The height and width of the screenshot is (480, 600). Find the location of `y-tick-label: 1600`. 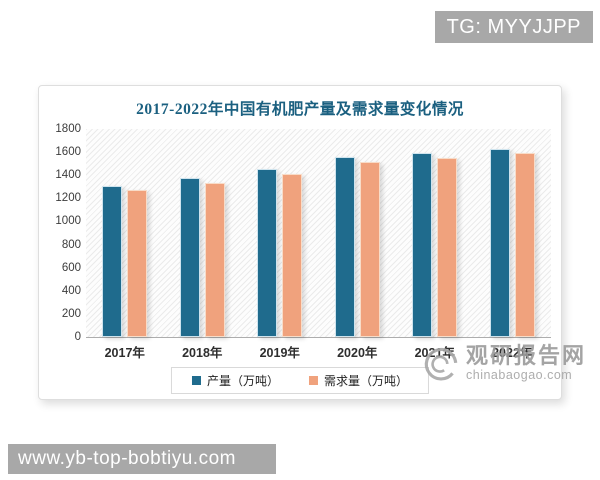

y-tick-label: 1600 is located at coordinates (68, 152).